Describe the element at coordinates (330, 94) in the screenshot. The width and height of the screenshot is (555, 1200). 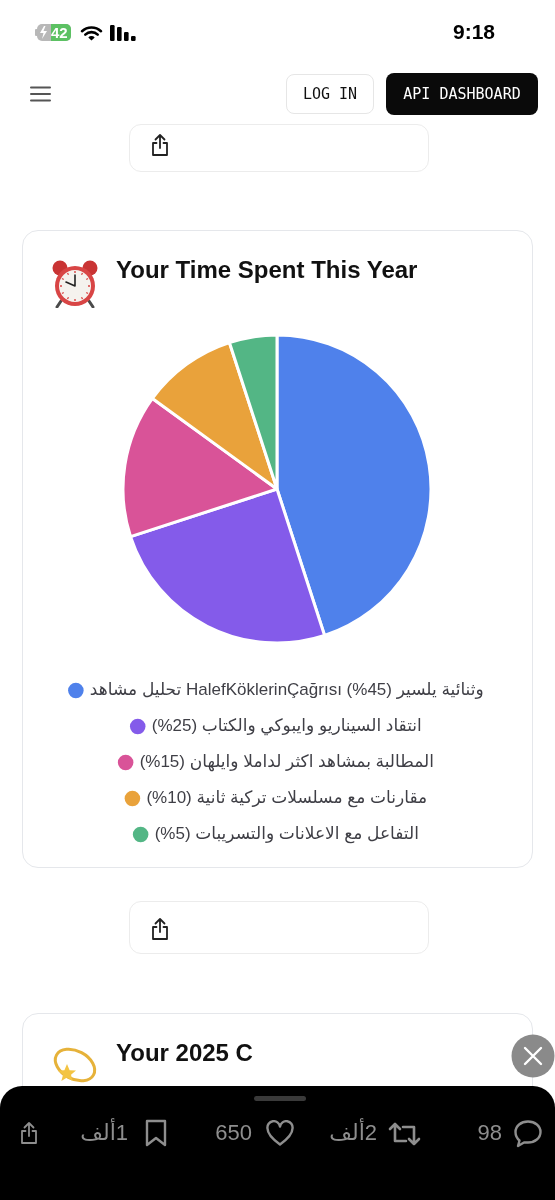
I see `log-in-button: LOG IN` at that location.